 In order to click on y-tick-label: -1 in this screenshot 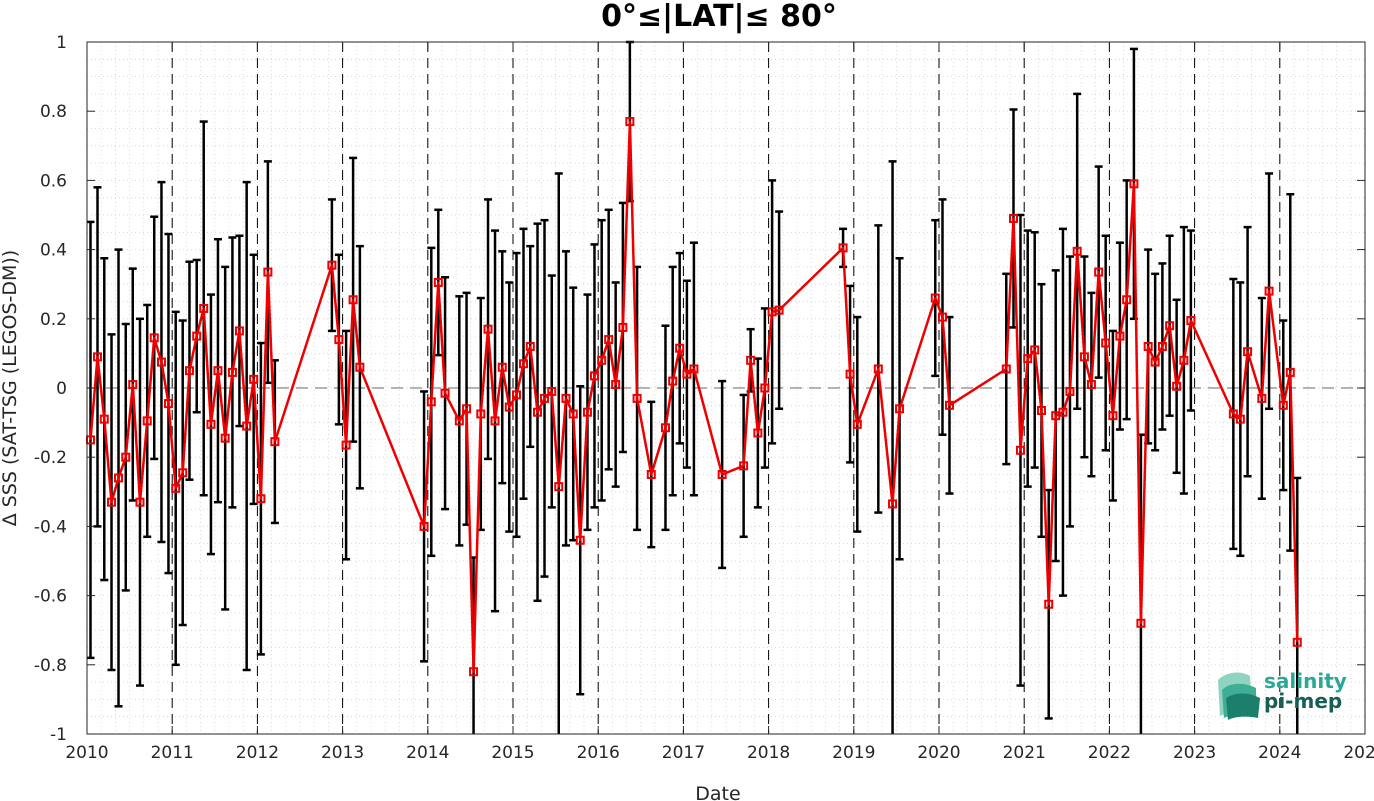, I will do `click(58, 735)`.